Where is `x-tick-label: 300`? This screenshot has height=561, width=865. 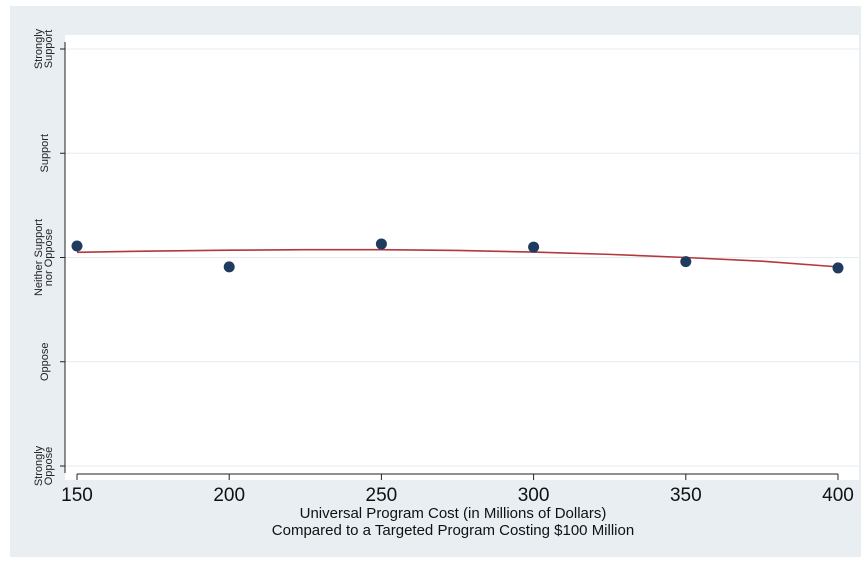
x-tick-label: 300 is located at coordinates (534, 495).